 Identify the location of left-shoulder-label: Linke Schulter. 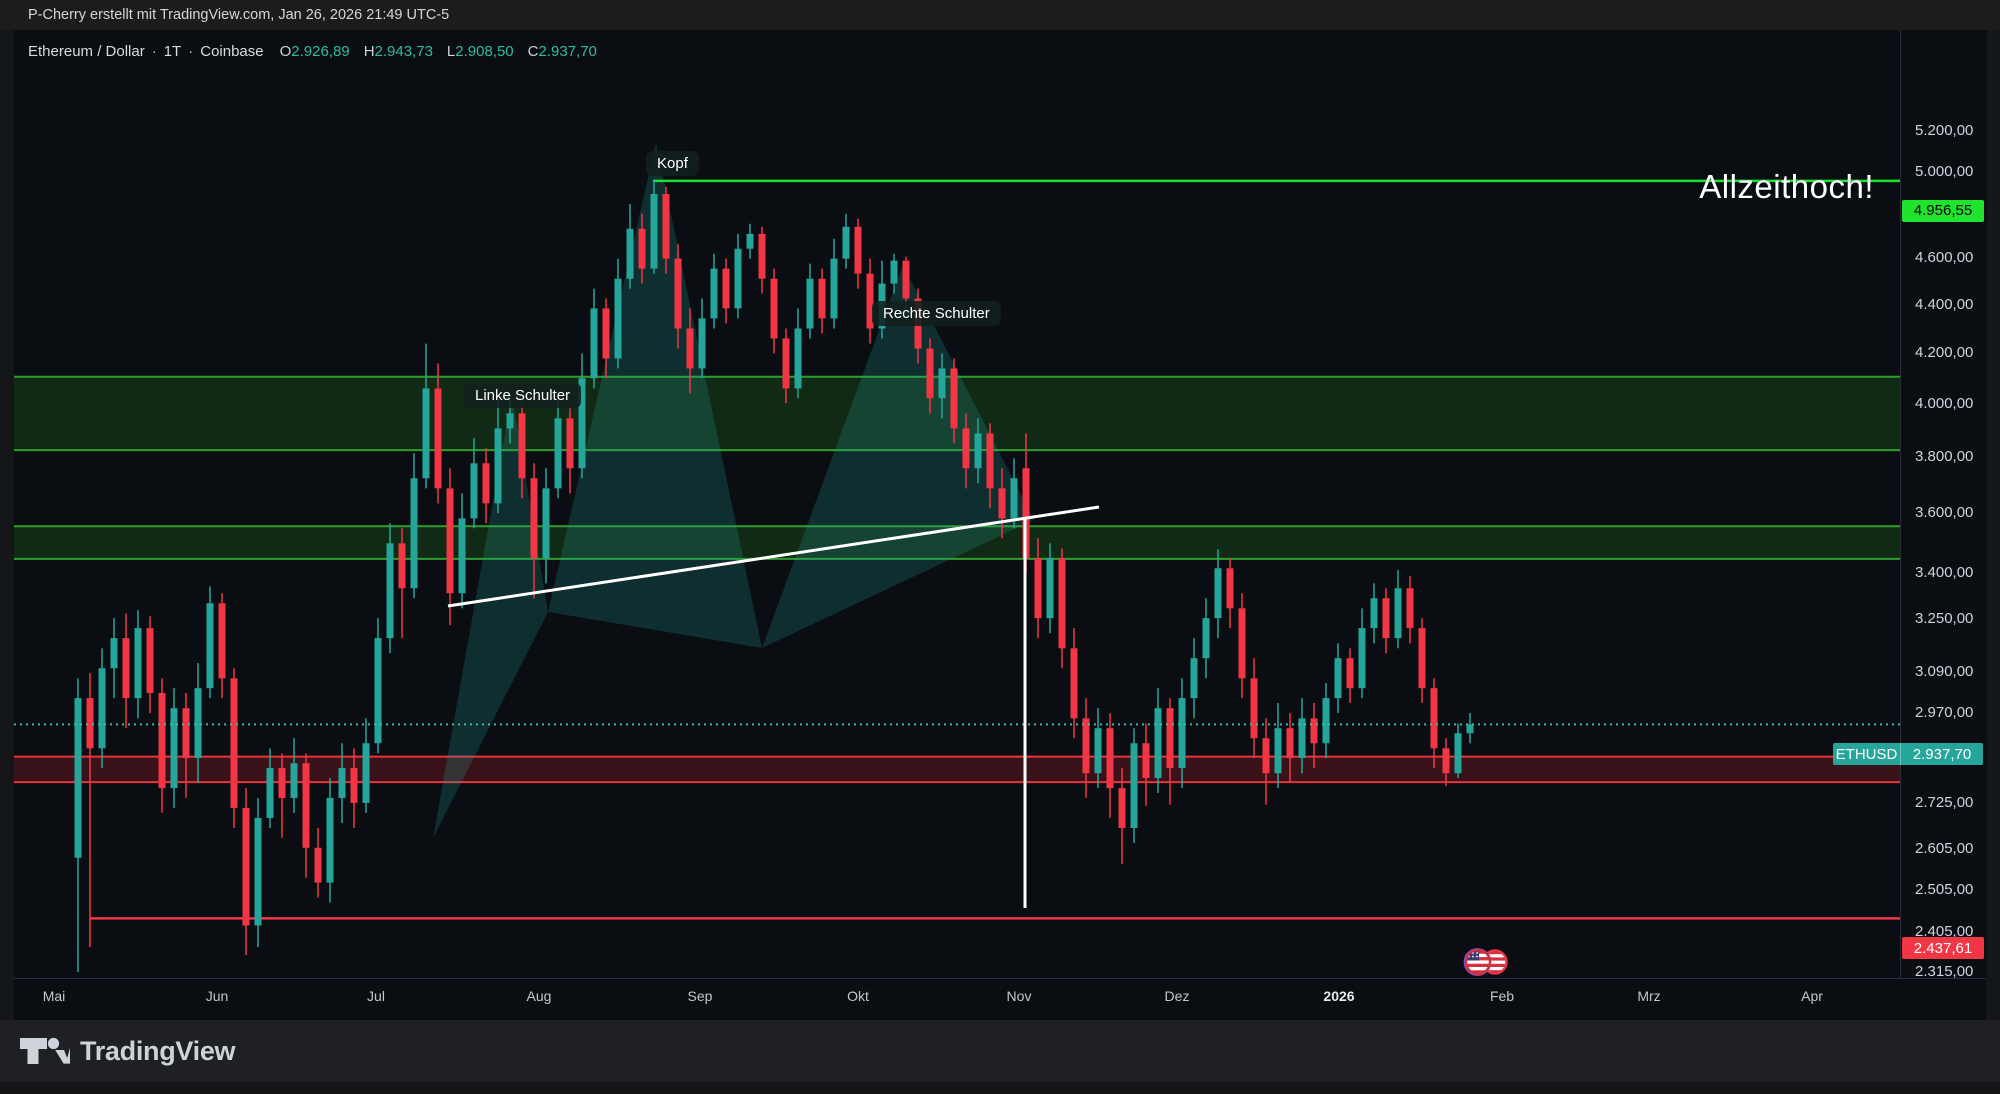
(523, 395).